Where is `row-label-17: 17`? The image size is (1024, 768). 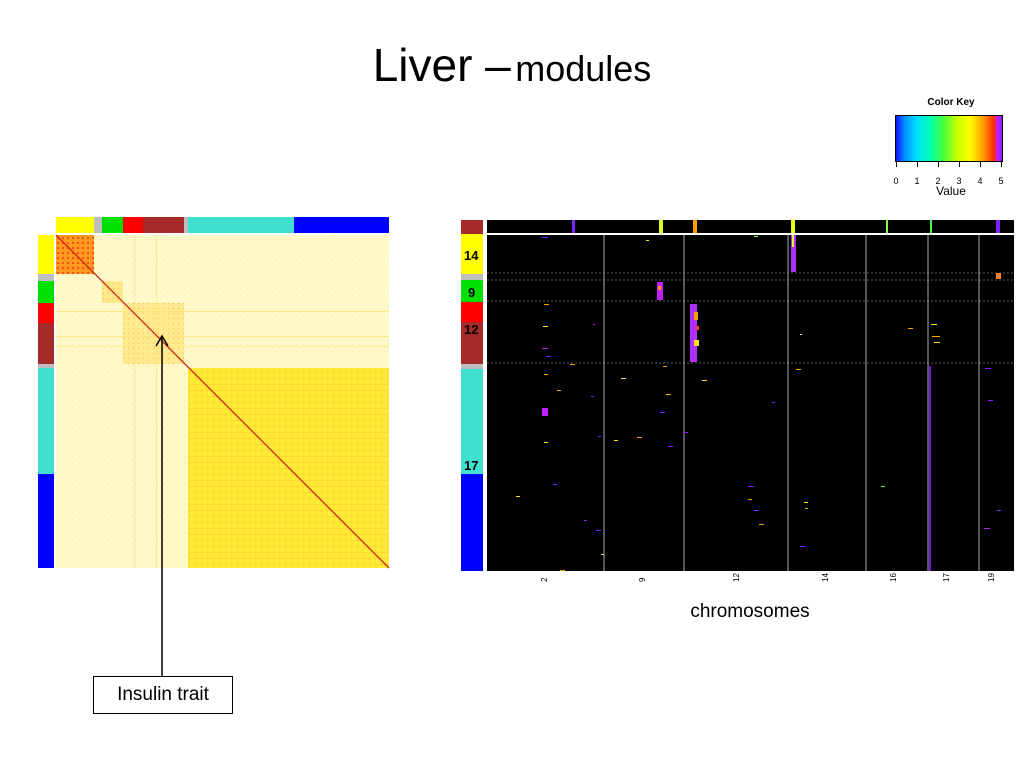 row-label-17: 17 is located at coordinates (471, 465).